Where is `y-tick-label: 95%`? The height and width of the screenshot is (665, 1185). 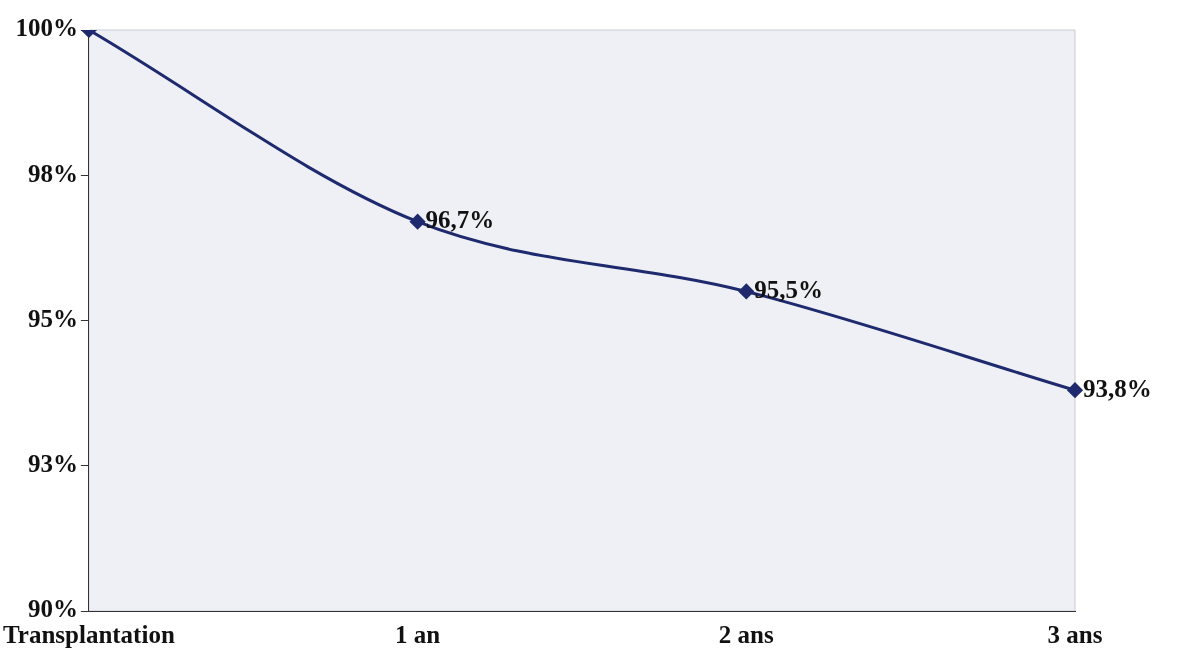
y-tick-label: 95% is located at coordinates (52, 318).